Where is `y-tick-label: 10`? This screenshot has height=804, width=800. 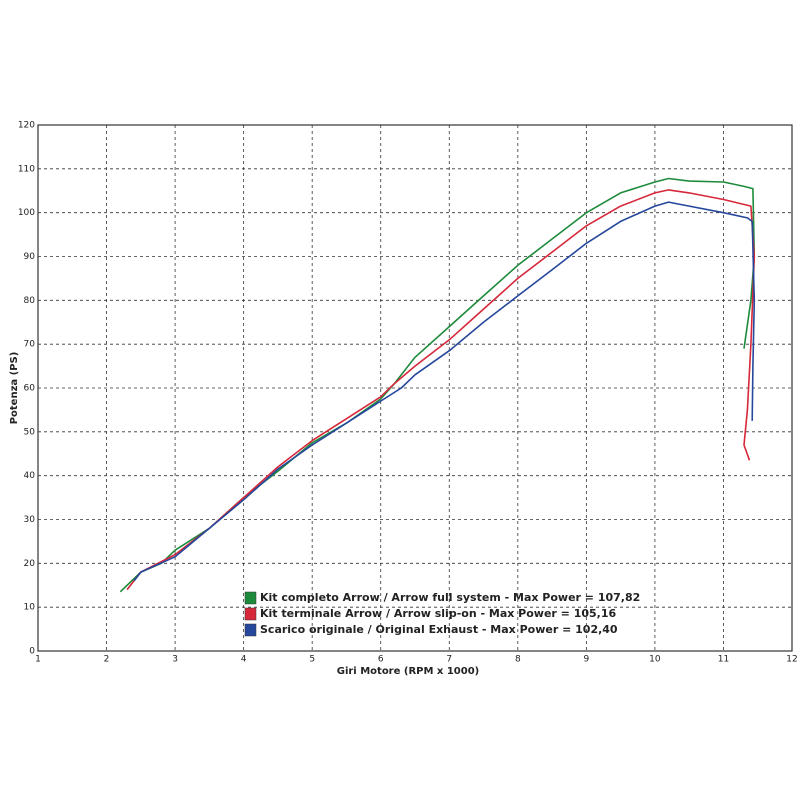 y-tick-label: 10 is located at coordinates (30, 608).